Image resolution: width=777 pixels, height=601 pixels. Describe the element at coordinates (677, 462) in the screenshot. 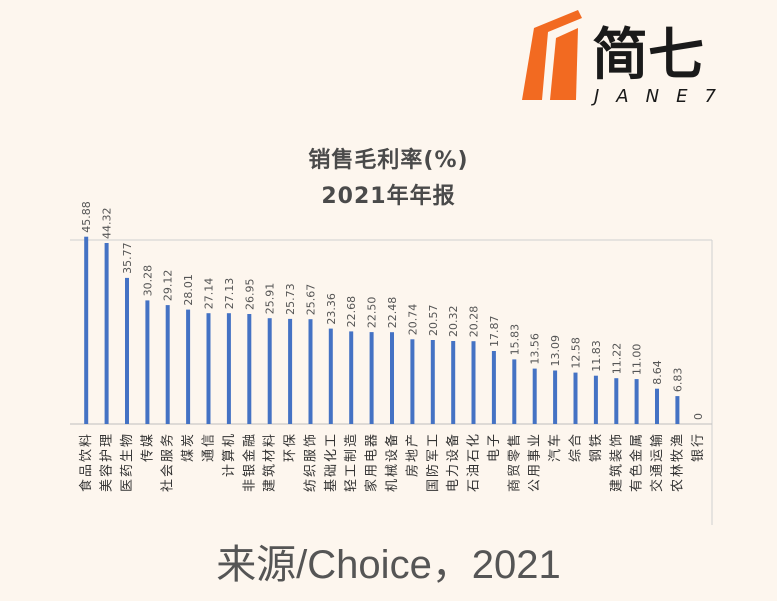

I see `category-label-29: 农林牧渔` at that location.